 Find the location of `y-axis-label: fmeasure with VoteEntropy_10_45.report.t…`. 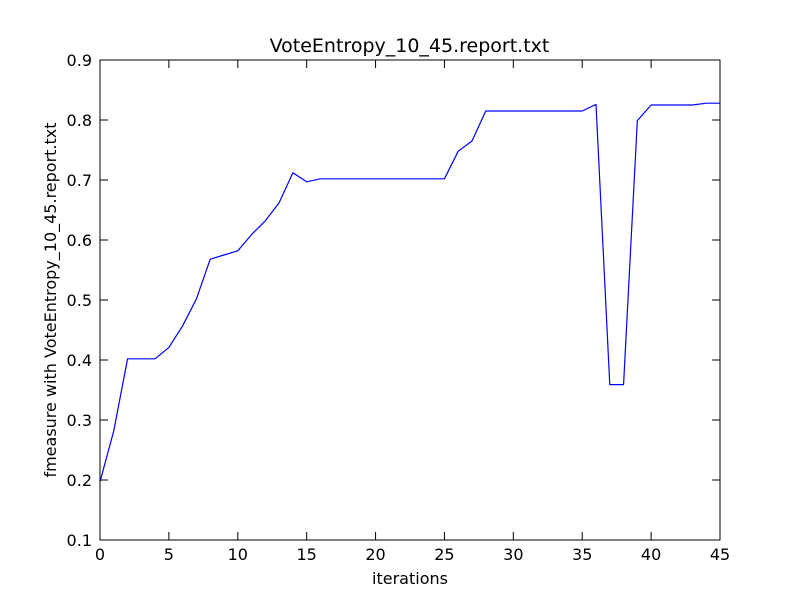

y-axis-label: fmeasure with VoteEntropy_10_45.report.t… is located at coordinates (51, 299).